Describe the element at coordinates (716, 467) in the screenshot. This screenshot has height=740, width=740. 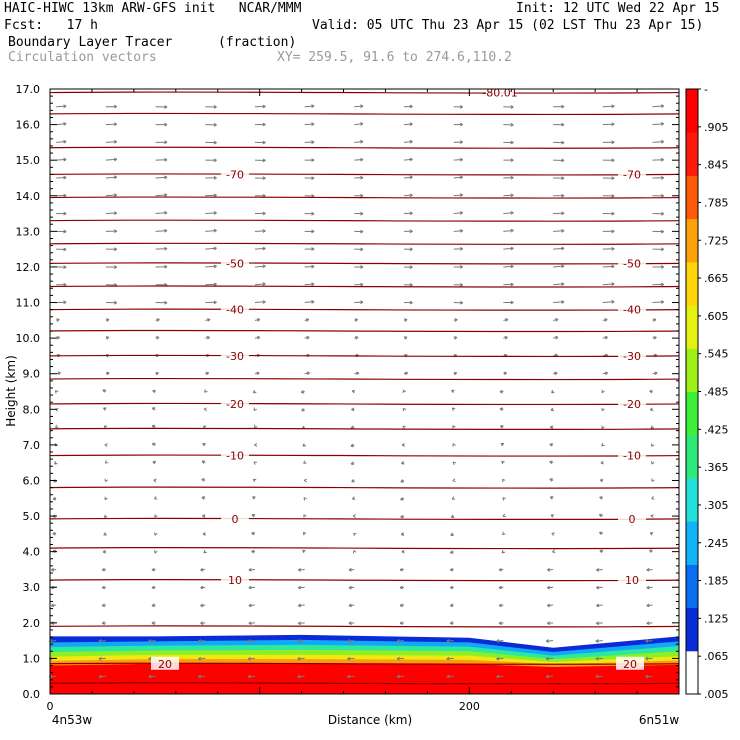
I see `colorbar-label: .365` at that location.